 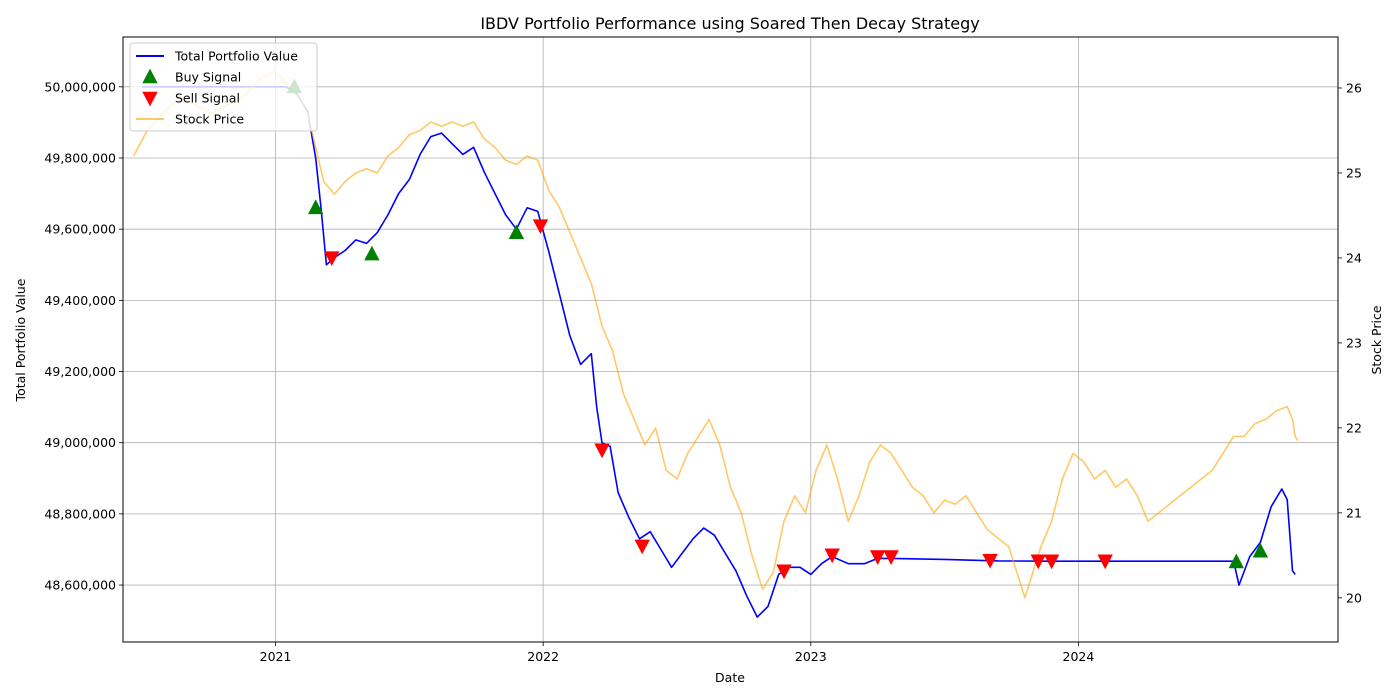 What do you see at coordinates (150, 76) in the screenshot?
I see `legend-swatch-buy-signal` at bounding box center [150, 76].